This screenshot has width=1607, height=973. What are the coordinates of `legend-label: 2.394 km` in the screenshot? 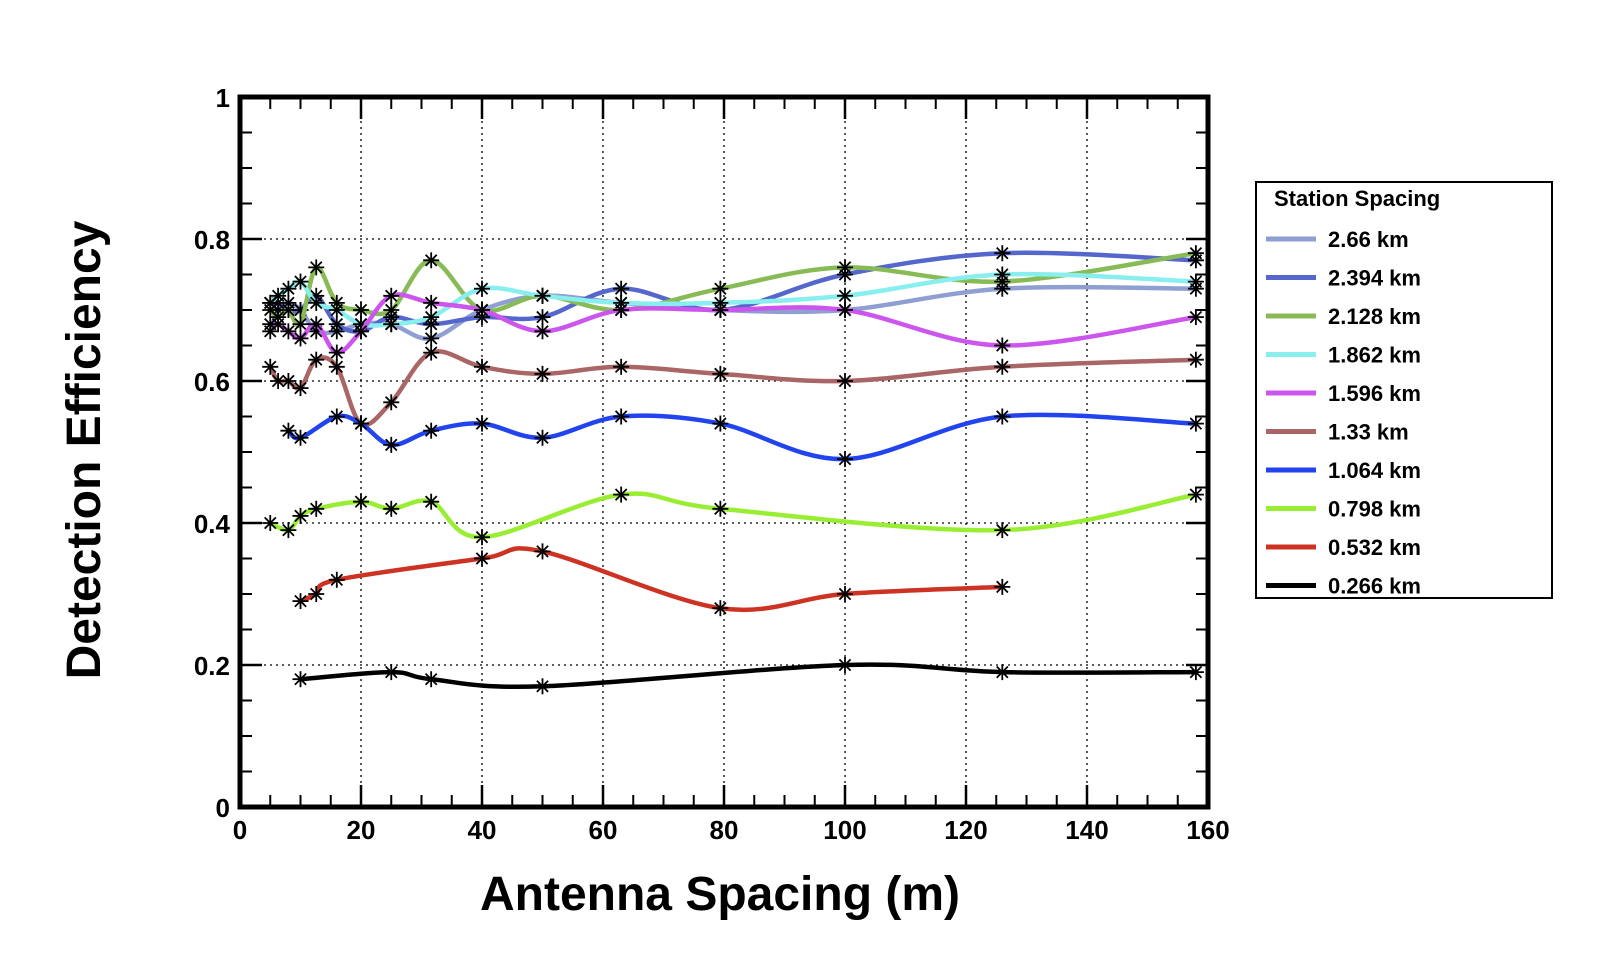 It's located at (1374, 278).